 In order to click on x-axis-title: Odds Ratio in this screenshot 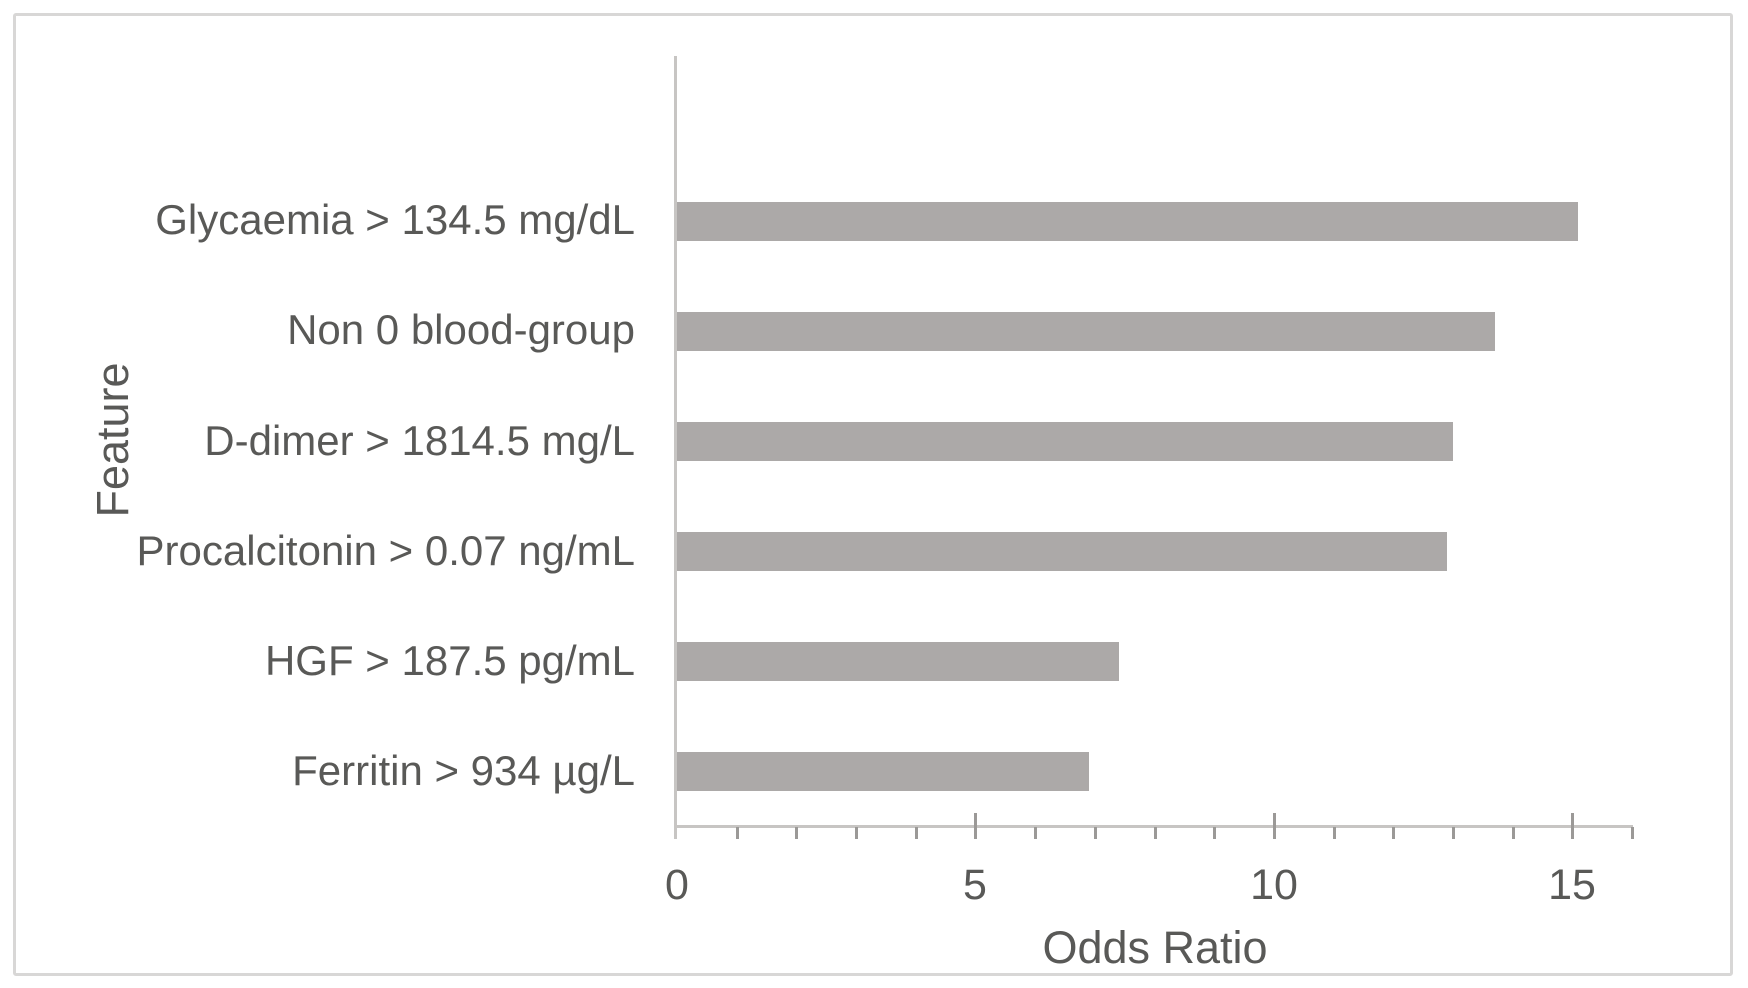, I will do `click(1155, 947)`.